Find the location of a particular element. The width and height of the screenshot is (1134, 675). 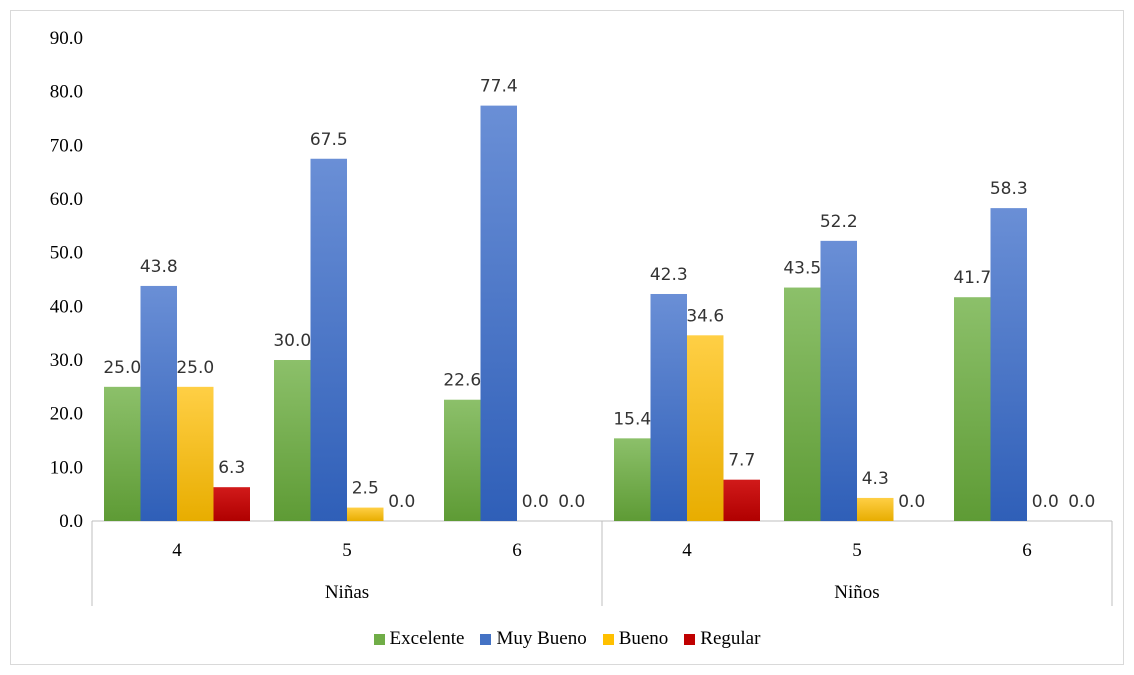

y-tick-label: 40.0 is located at coordinates (66, 306).